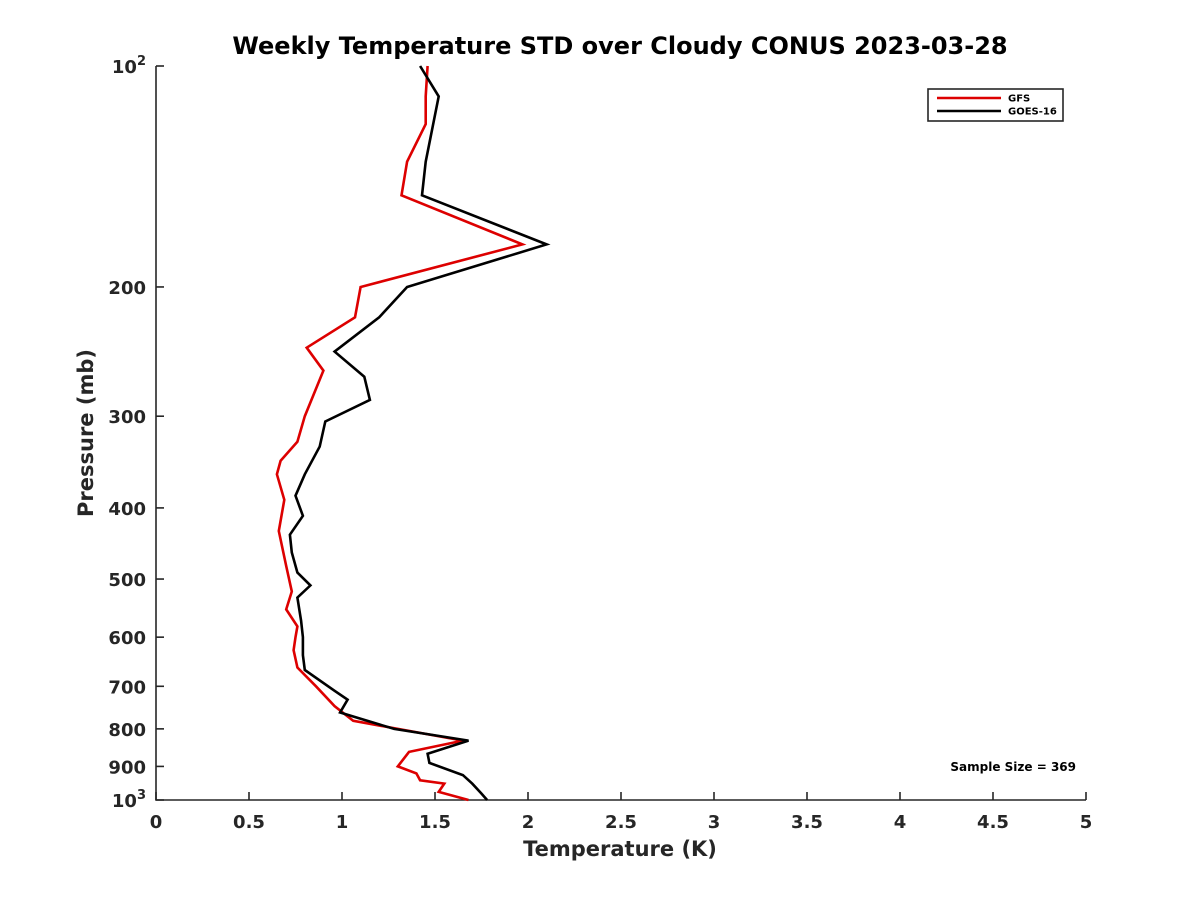  I want to click on x-tick-label: 4.5, so click(993, 822).